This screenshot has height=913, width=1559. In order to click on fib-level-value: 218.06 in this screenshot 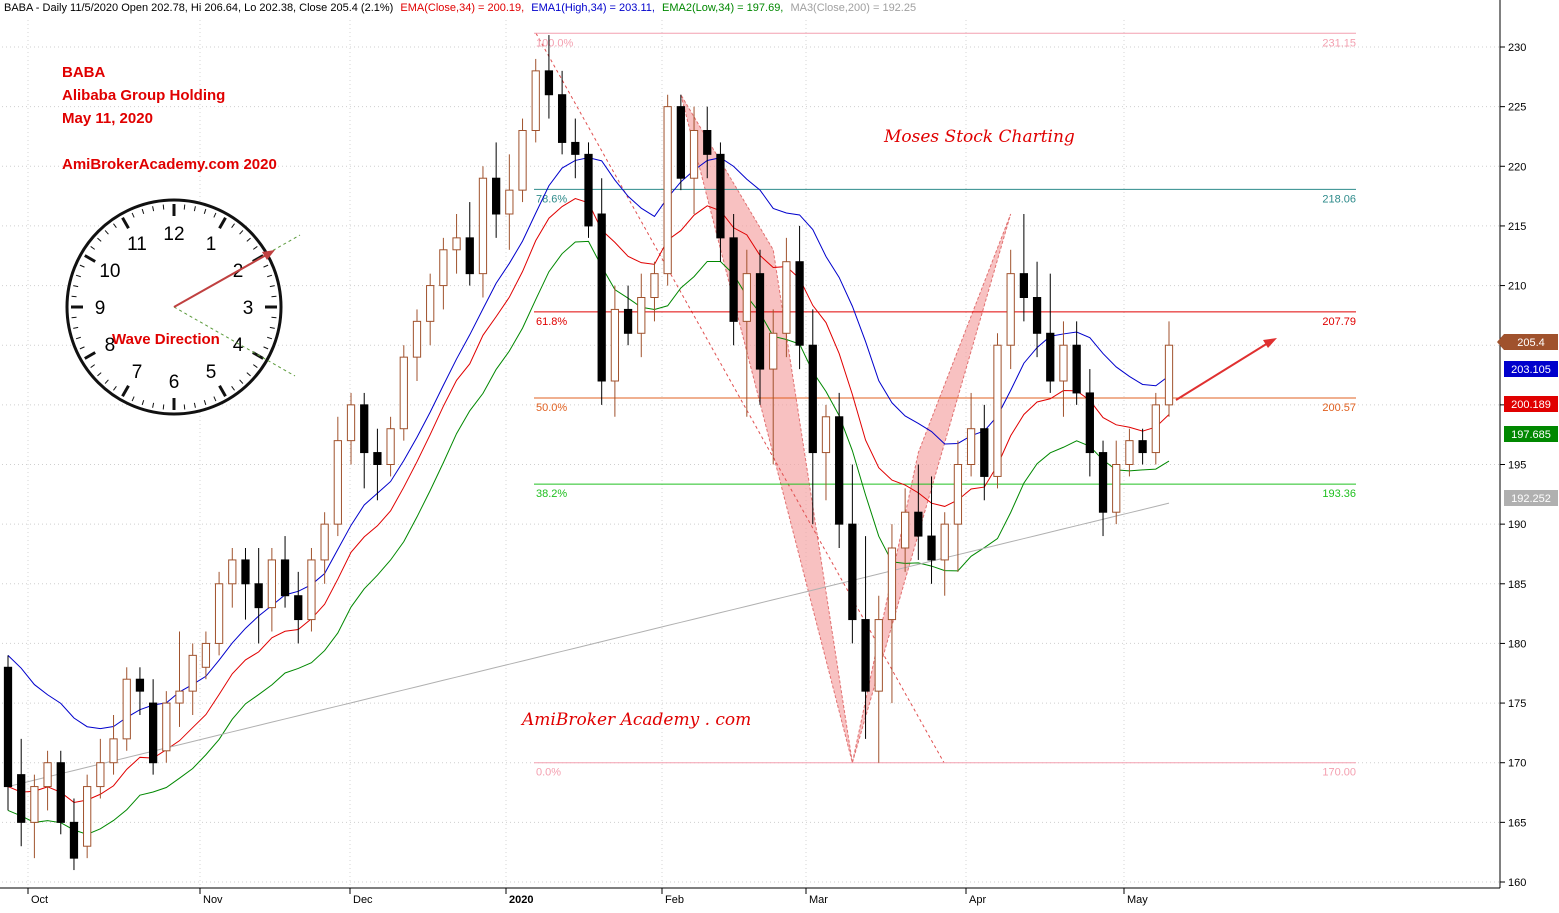, I will do `click(1339, 199)`.